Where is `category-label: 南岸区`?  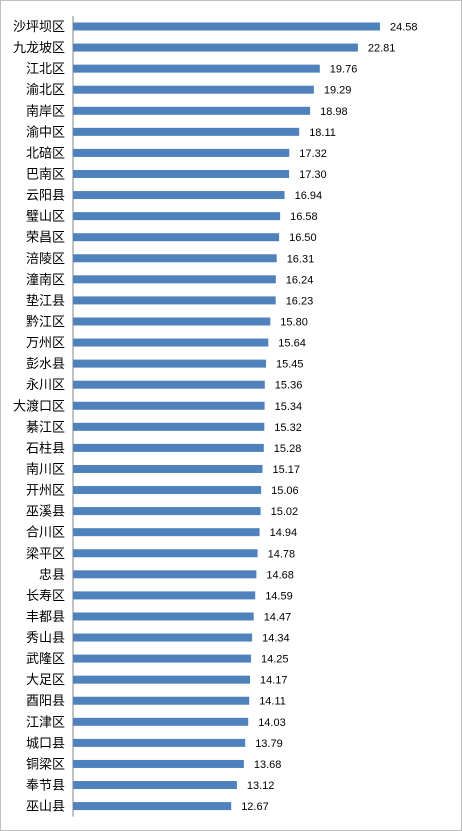 category-label: 南岸区 is located at coordinates (45, 111).